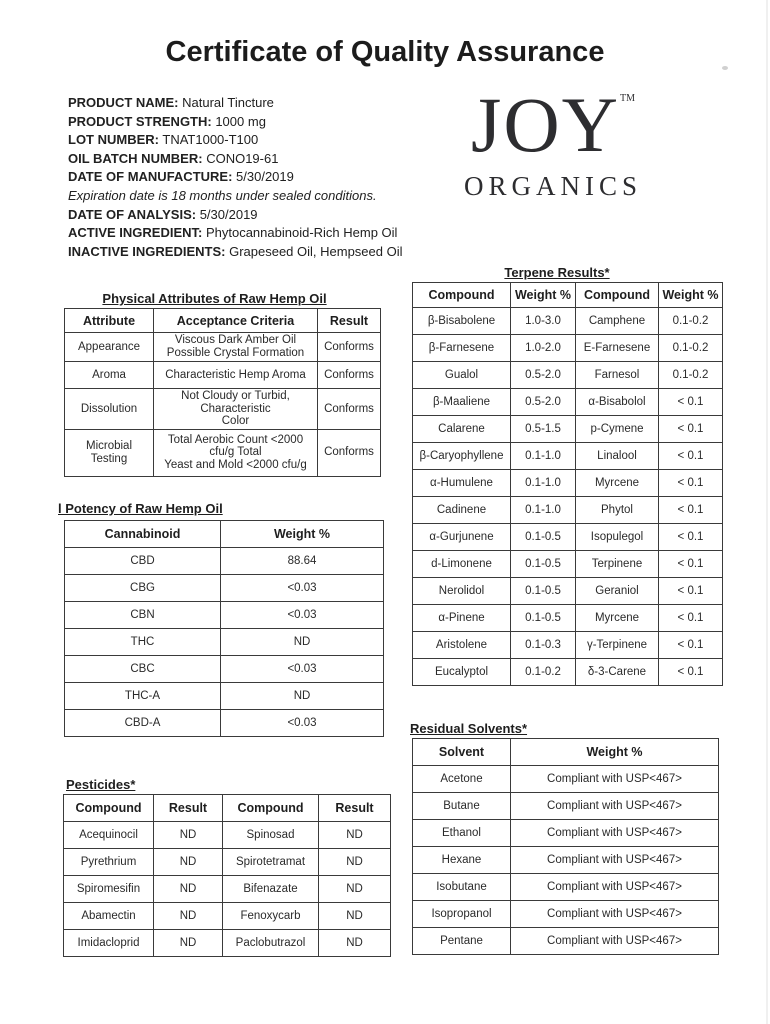  What do you see at coordinates (567, 537) in the screenshot?
I see `table-row: α-Gurjunene 0.1-0.5 Isopulegol < 0.1` at bounding box center [567, 537].